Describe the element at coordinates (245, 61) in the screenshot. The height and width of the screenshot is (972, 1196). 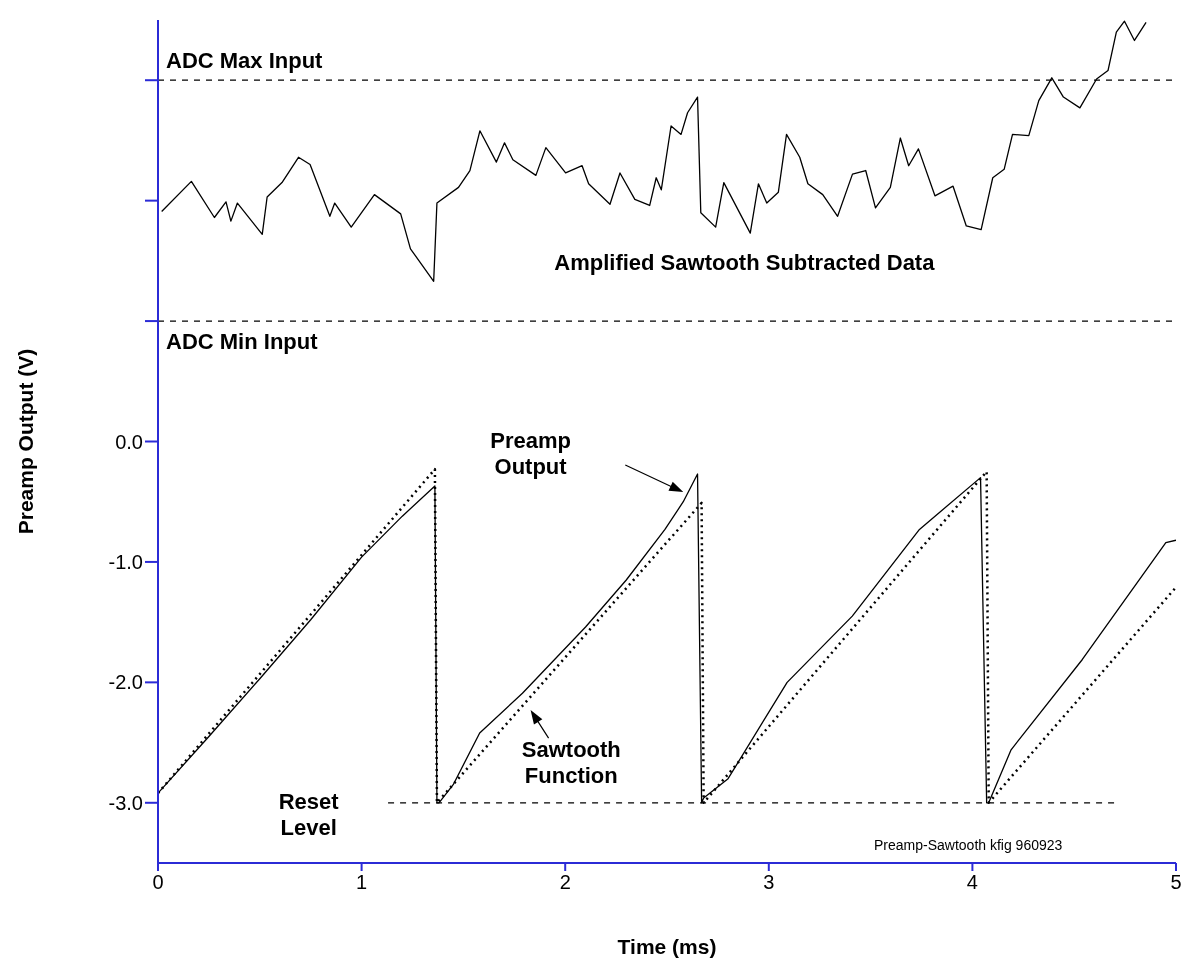
I see `ref-line-label: ADC Max Input` at that location.